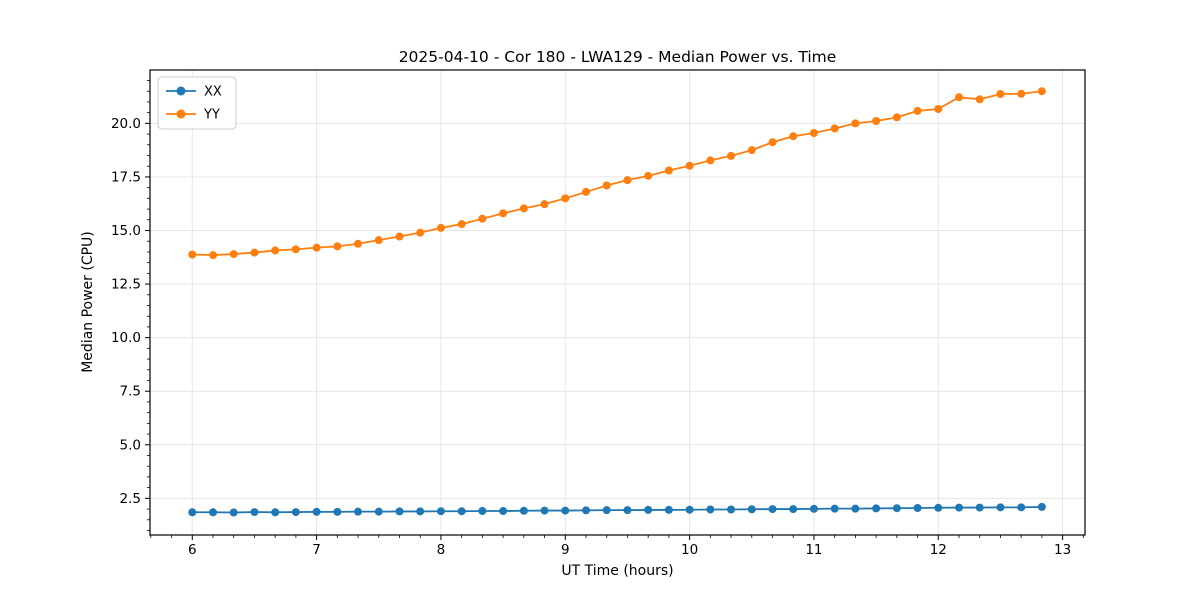 Image resolution: width=1200 pixels, height=600 pixels. Describe the element at coordinates (316, 550) in the screenshot. I see `x-tick-label: 7` at that location.